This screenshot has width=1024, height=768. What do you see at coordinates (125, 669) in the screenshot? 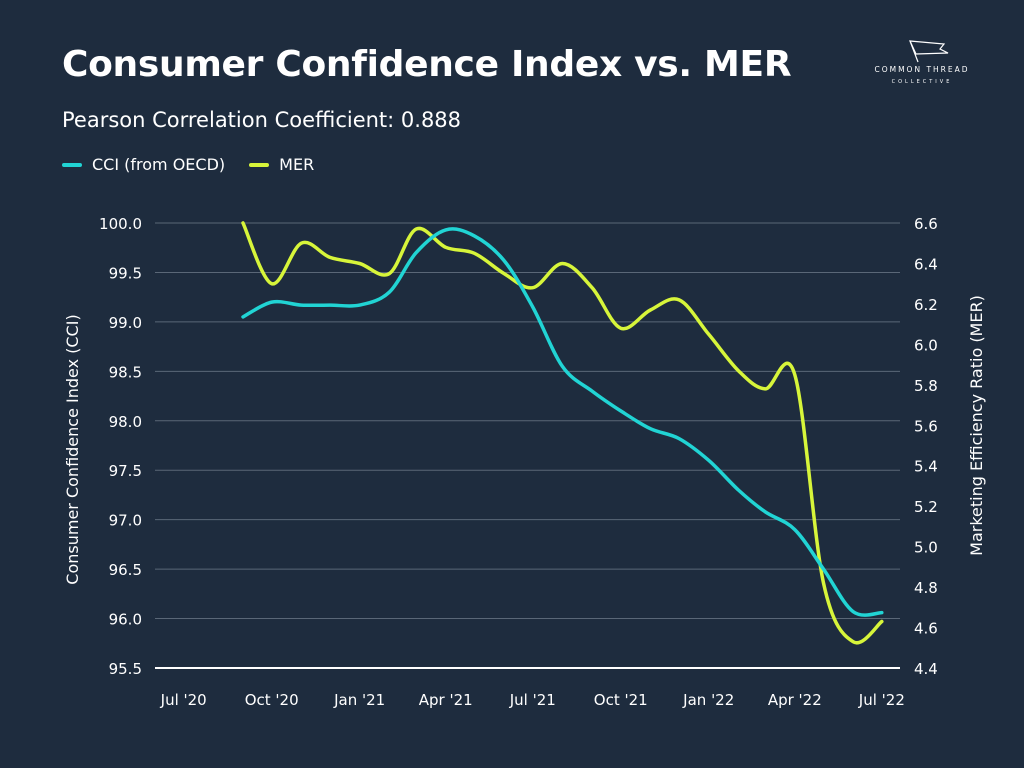
I see `y-left-tick-label: 95.5` at bounding box center [125, 669].